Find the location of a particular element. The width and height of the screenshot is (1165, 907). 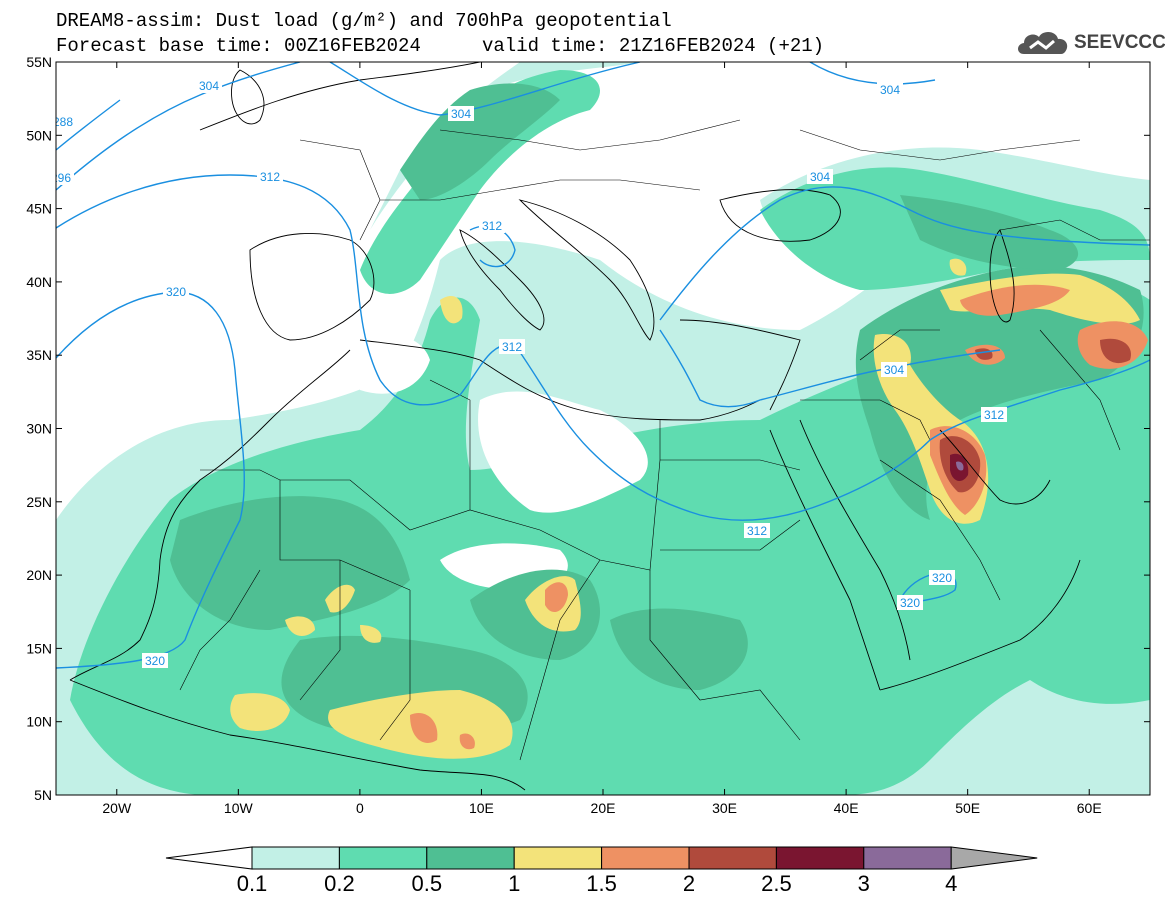

lon-label: 10W is located at coordinates (239, 808).